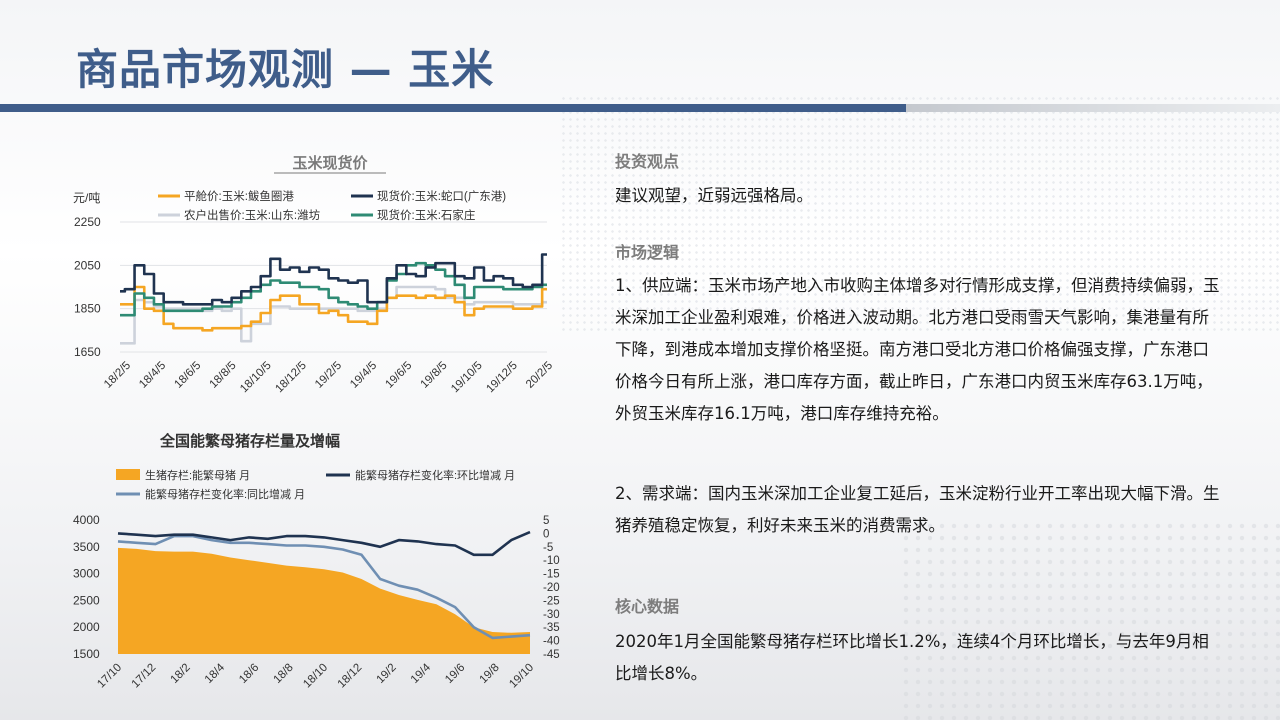 The width and height of the screenshot is (1280, 720). I want to click on chart2-y-left-tick: 4000, so click(86, 520).